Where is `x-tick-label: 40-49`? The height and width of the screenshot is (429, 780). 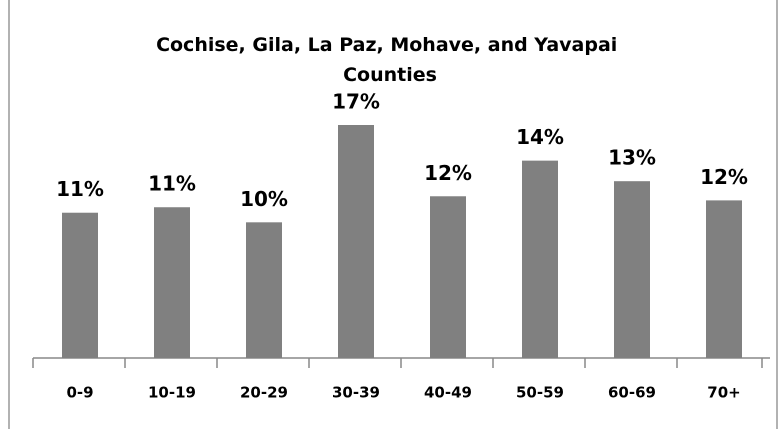
x-tick-label: 40-49 is located at coordinates (448, 393).